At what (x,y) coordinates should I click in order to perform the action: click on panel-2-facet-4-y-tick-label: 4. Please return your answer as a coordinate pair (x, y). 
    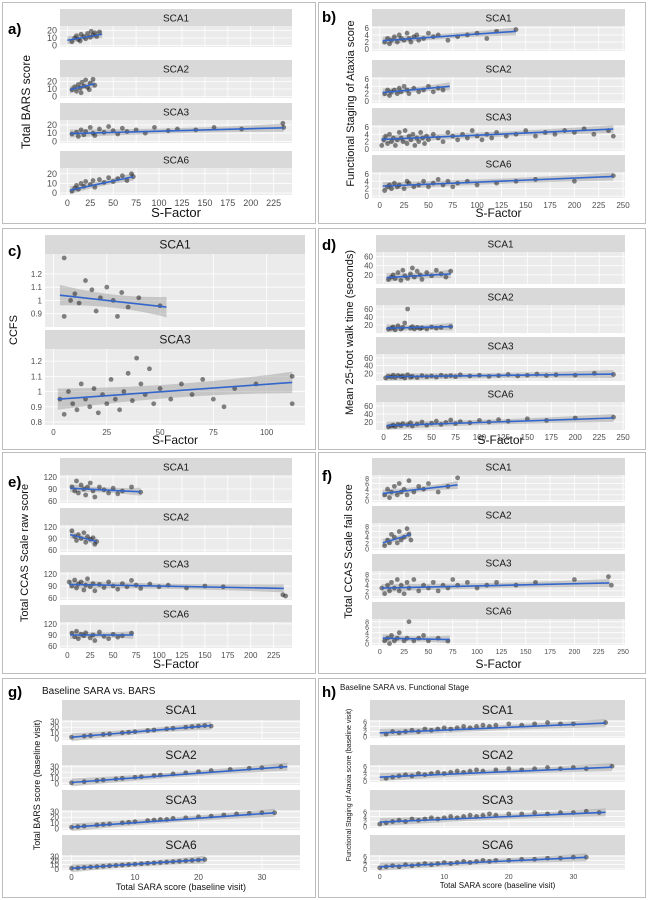
    Looking at the image, I should click on (367, 181).